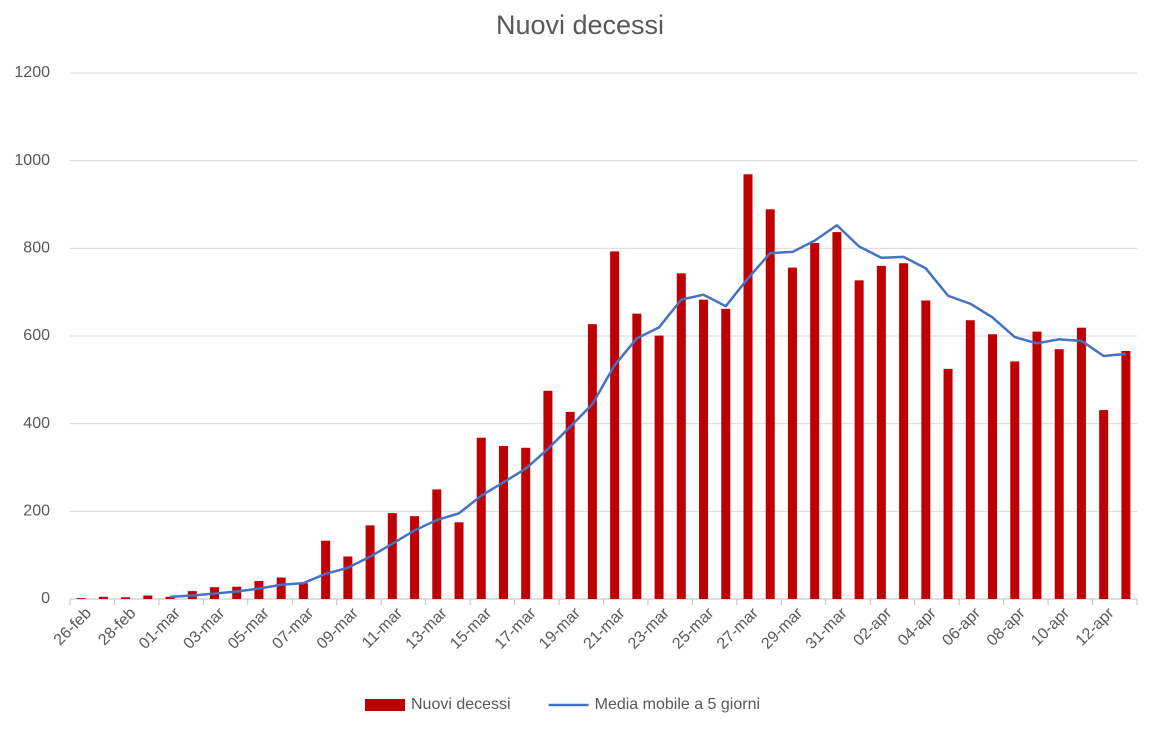 The height and width of the screenshot is (740, 1164). I want to click on x-tick-label: 11-mar, so click(383, 628).